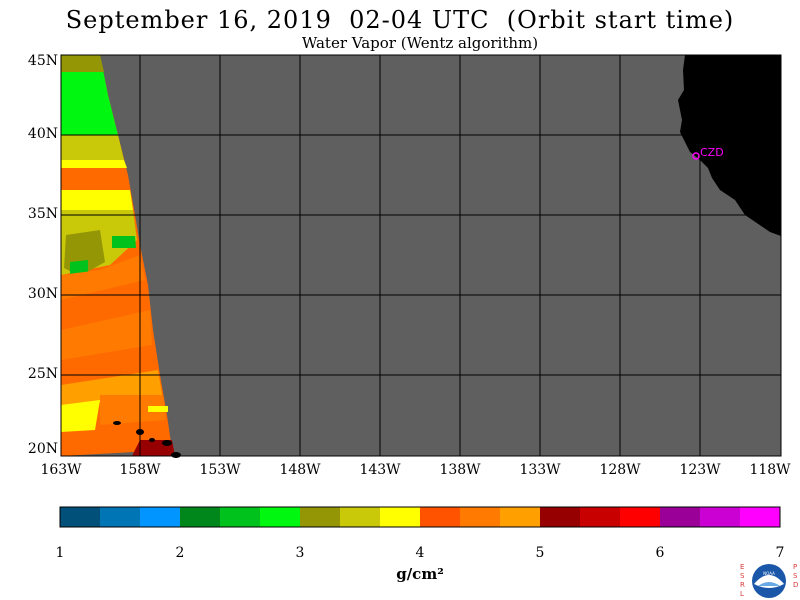  Describe the element at coordinates (420, 574) in the screenshot. I see `colorbar-unit: g/cm²` at that location.